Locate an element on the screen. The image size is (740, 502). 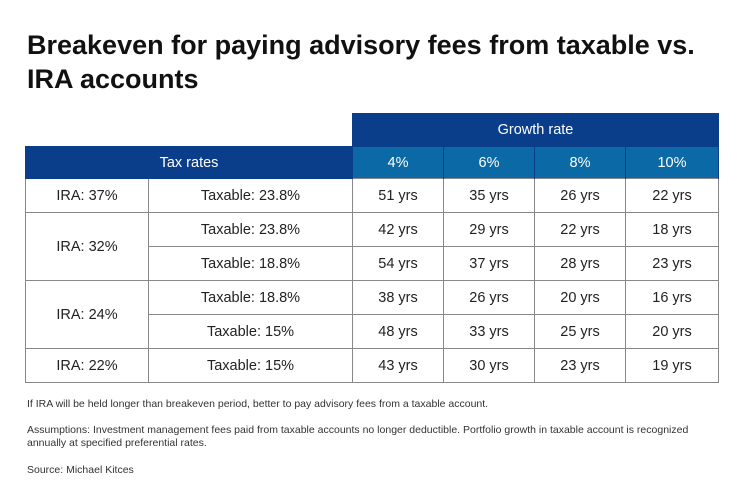
breakeven-value-cell: 54 yrs is located at coordinates (398, 263).